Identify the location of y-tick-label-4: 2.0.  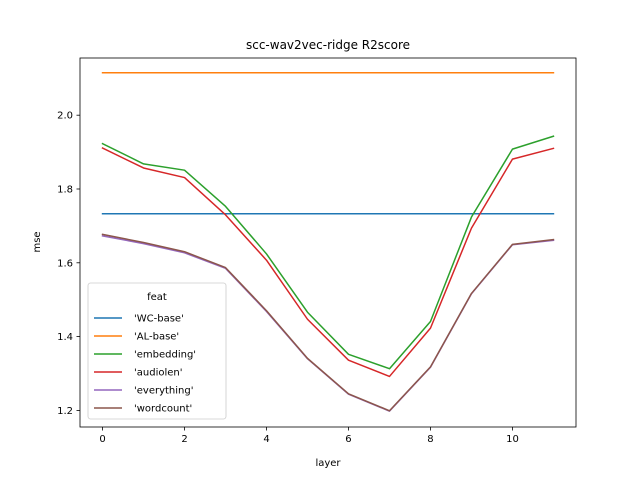
(65, 116).